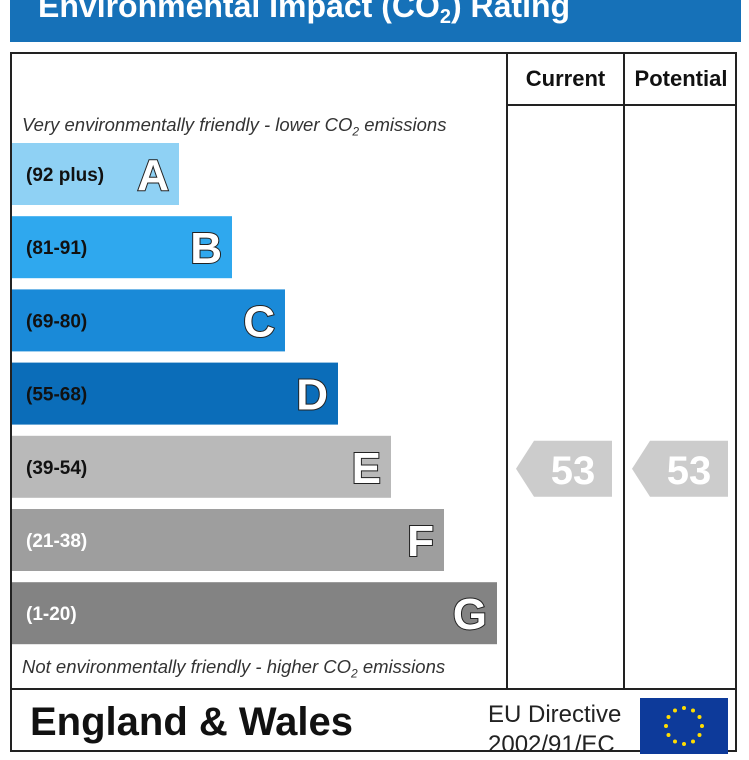  I want to click on rating-header: Environmental Impact (CO2) Rating, so click(375, 21).